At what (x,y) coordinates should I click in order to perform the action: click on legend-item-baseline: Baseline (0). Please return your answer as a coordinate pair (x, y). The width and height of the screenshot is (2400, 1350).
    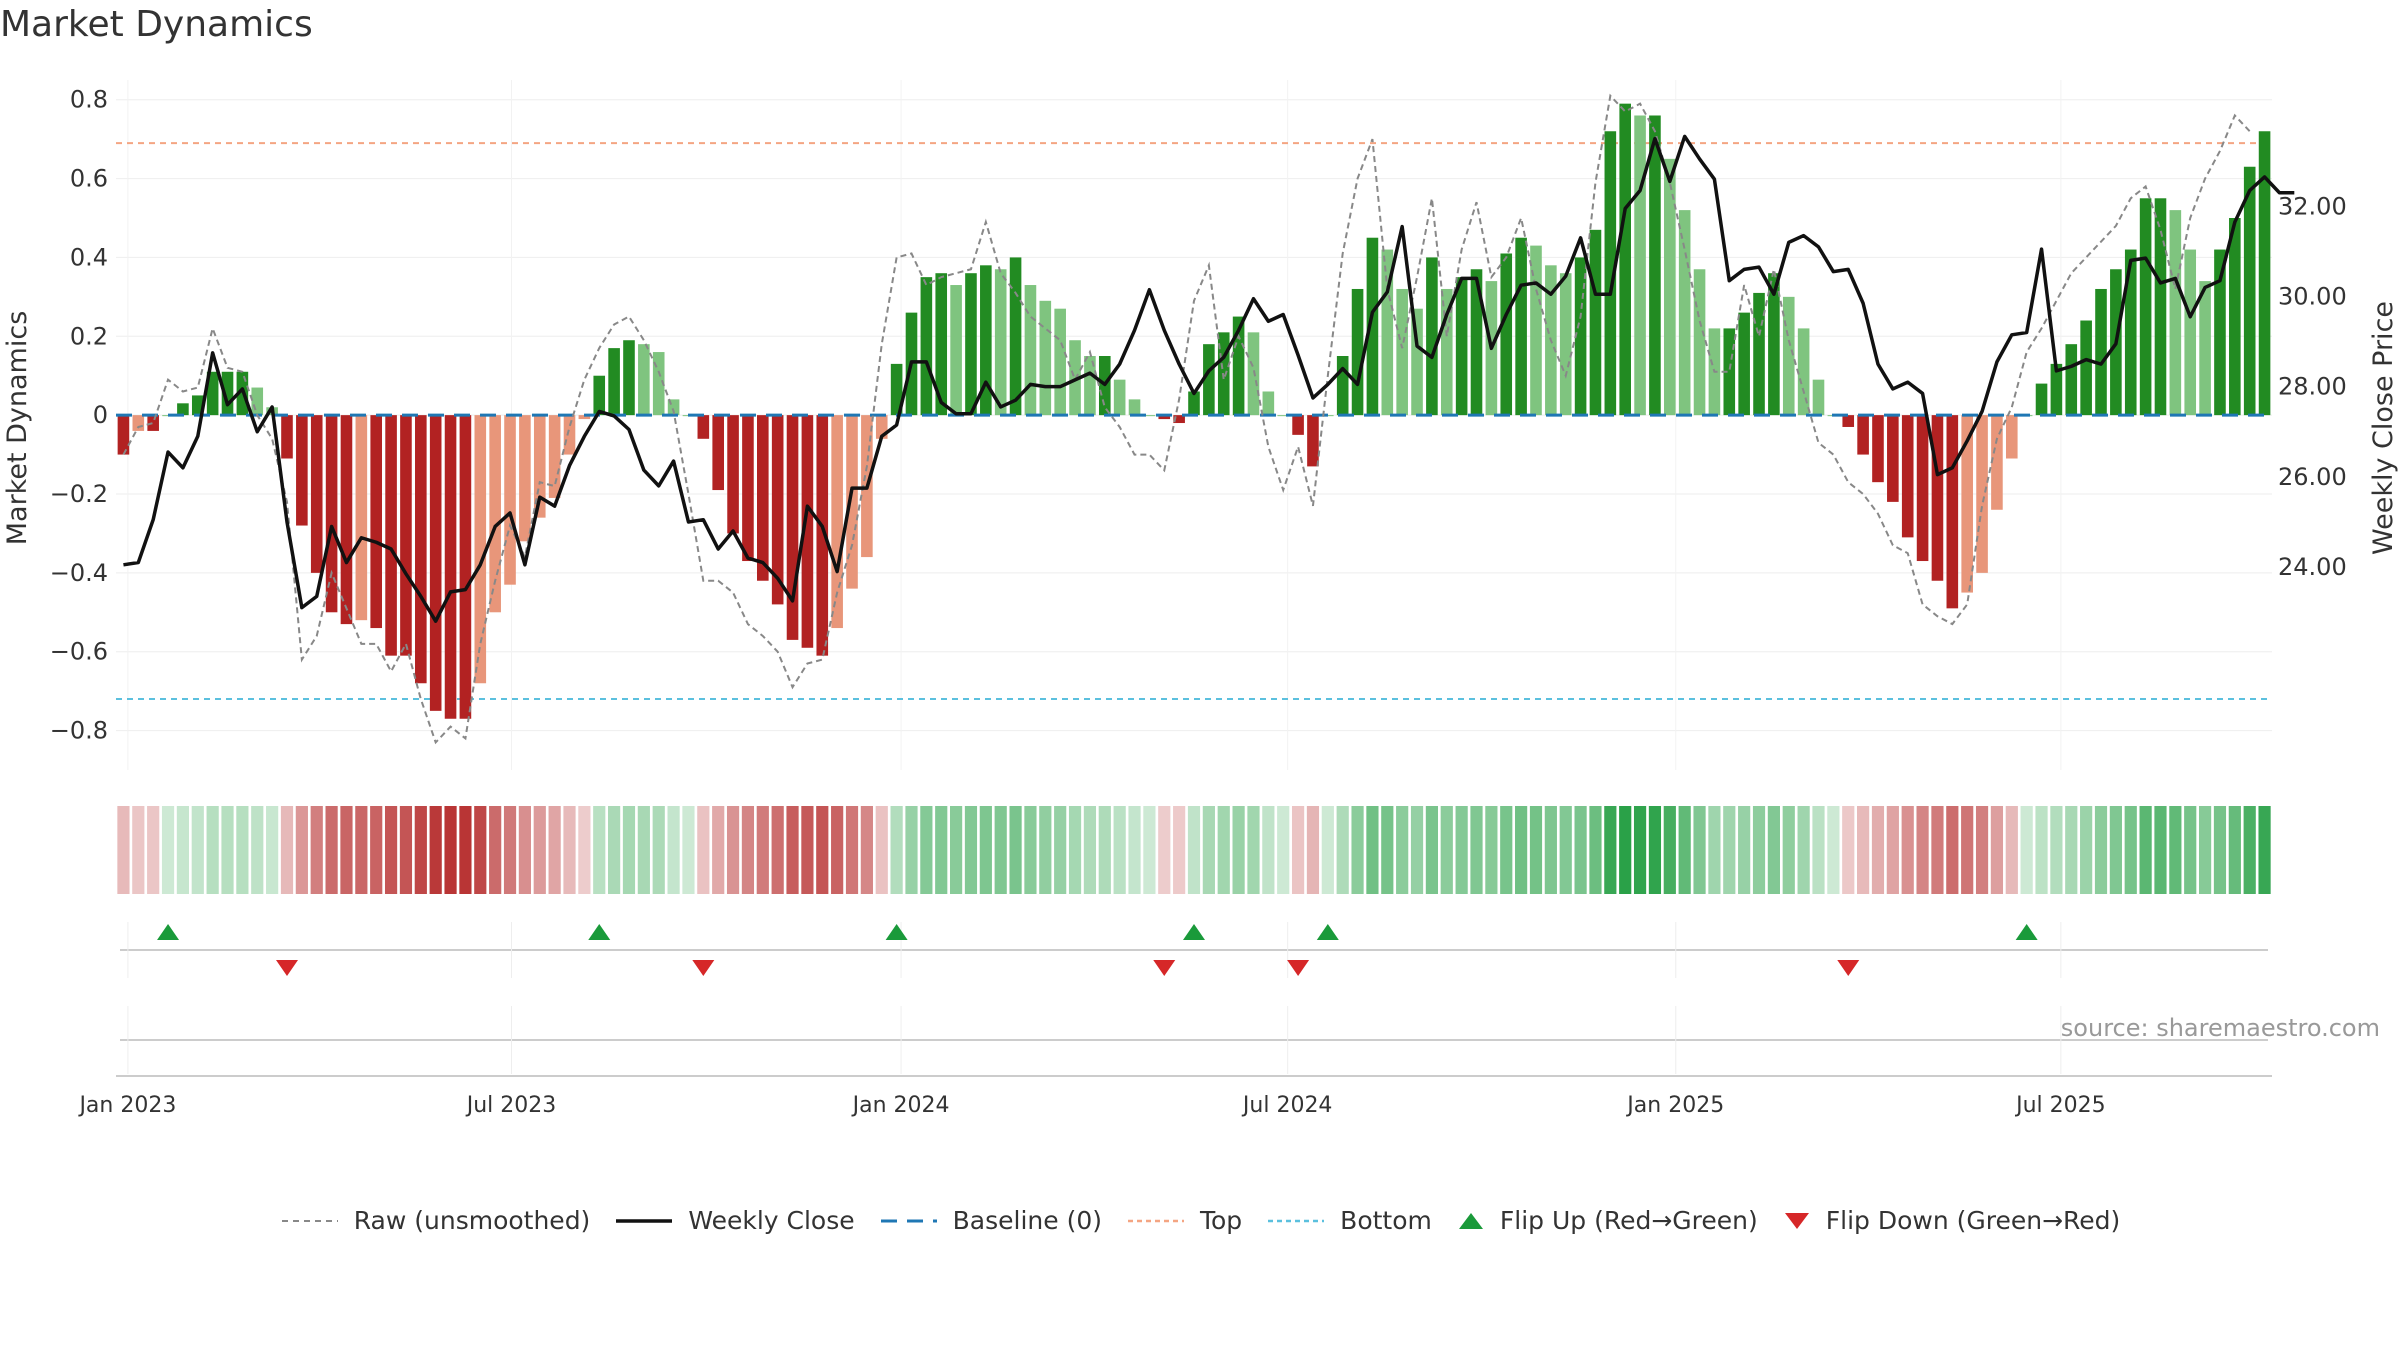
    Looking at the image, I should click on (990, 1220).